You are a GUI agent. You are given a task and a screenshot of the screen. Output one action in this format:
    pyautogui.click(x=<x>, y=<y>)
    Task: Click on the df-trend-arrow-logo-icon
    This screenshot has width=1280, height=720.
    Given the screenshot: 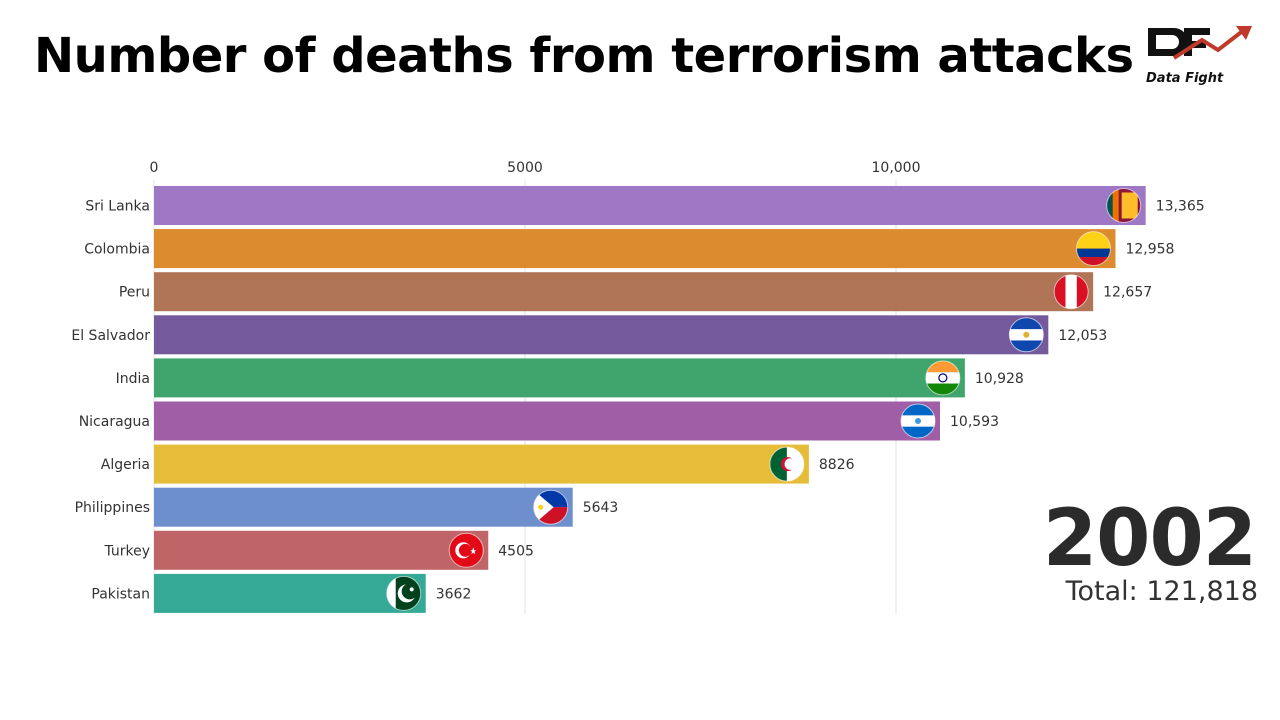 What is the action you would take?
    pyautogui.click(x=1200, y=43)
    